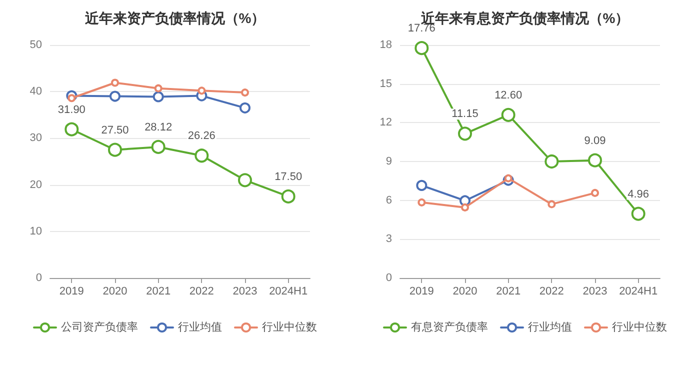 This screenshot has height=378, width=700. I want to click on data-label: 31.90, so click(72, 110).